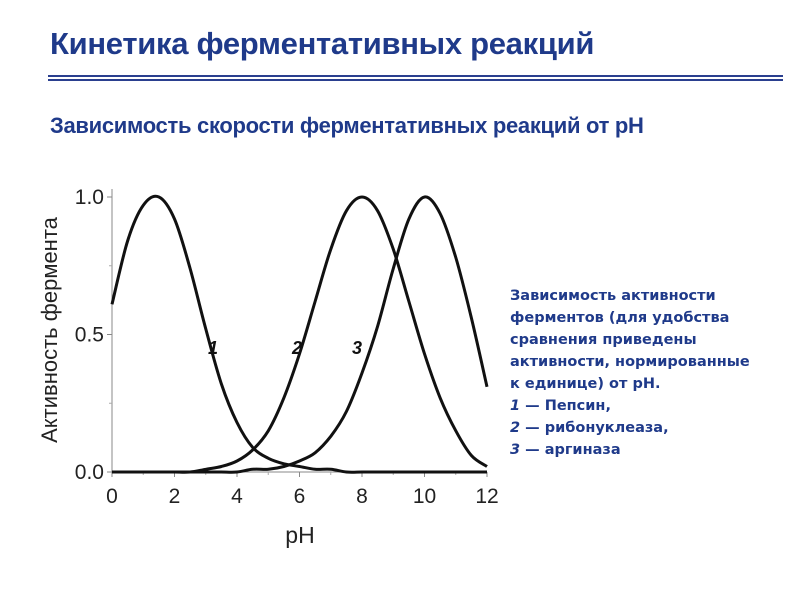 The image size is (800, 600). Describe the element at coordinates (299, 535) in the screenshot. I see `x-axis-title: pH` at that location.